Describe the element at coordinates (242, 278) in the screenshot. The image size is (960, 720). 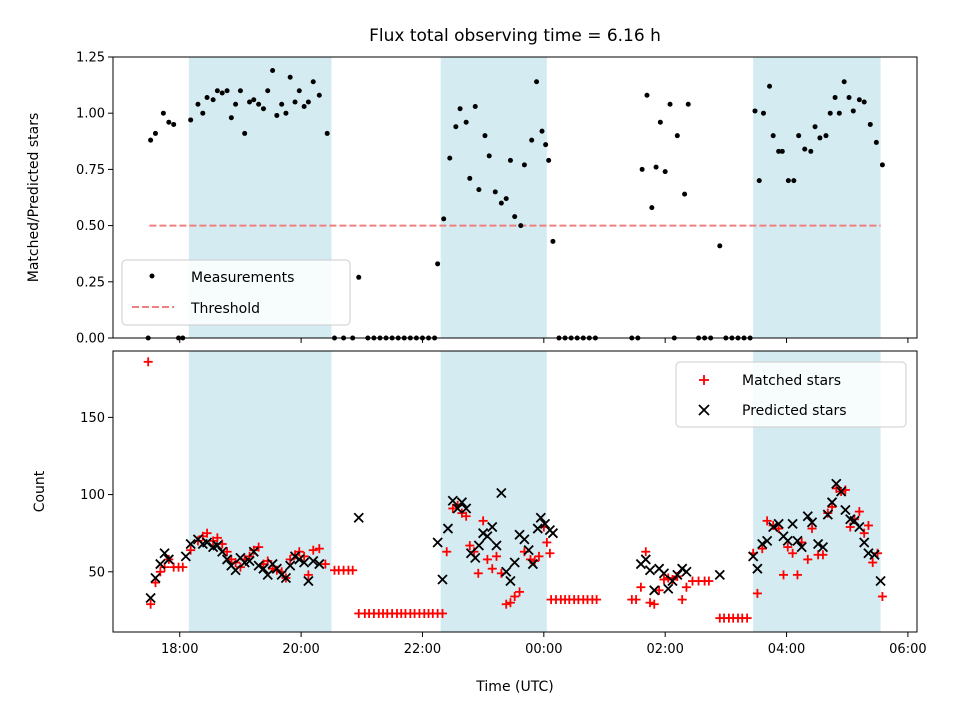
I see `legend-label-measurements: Measurements` at that location.